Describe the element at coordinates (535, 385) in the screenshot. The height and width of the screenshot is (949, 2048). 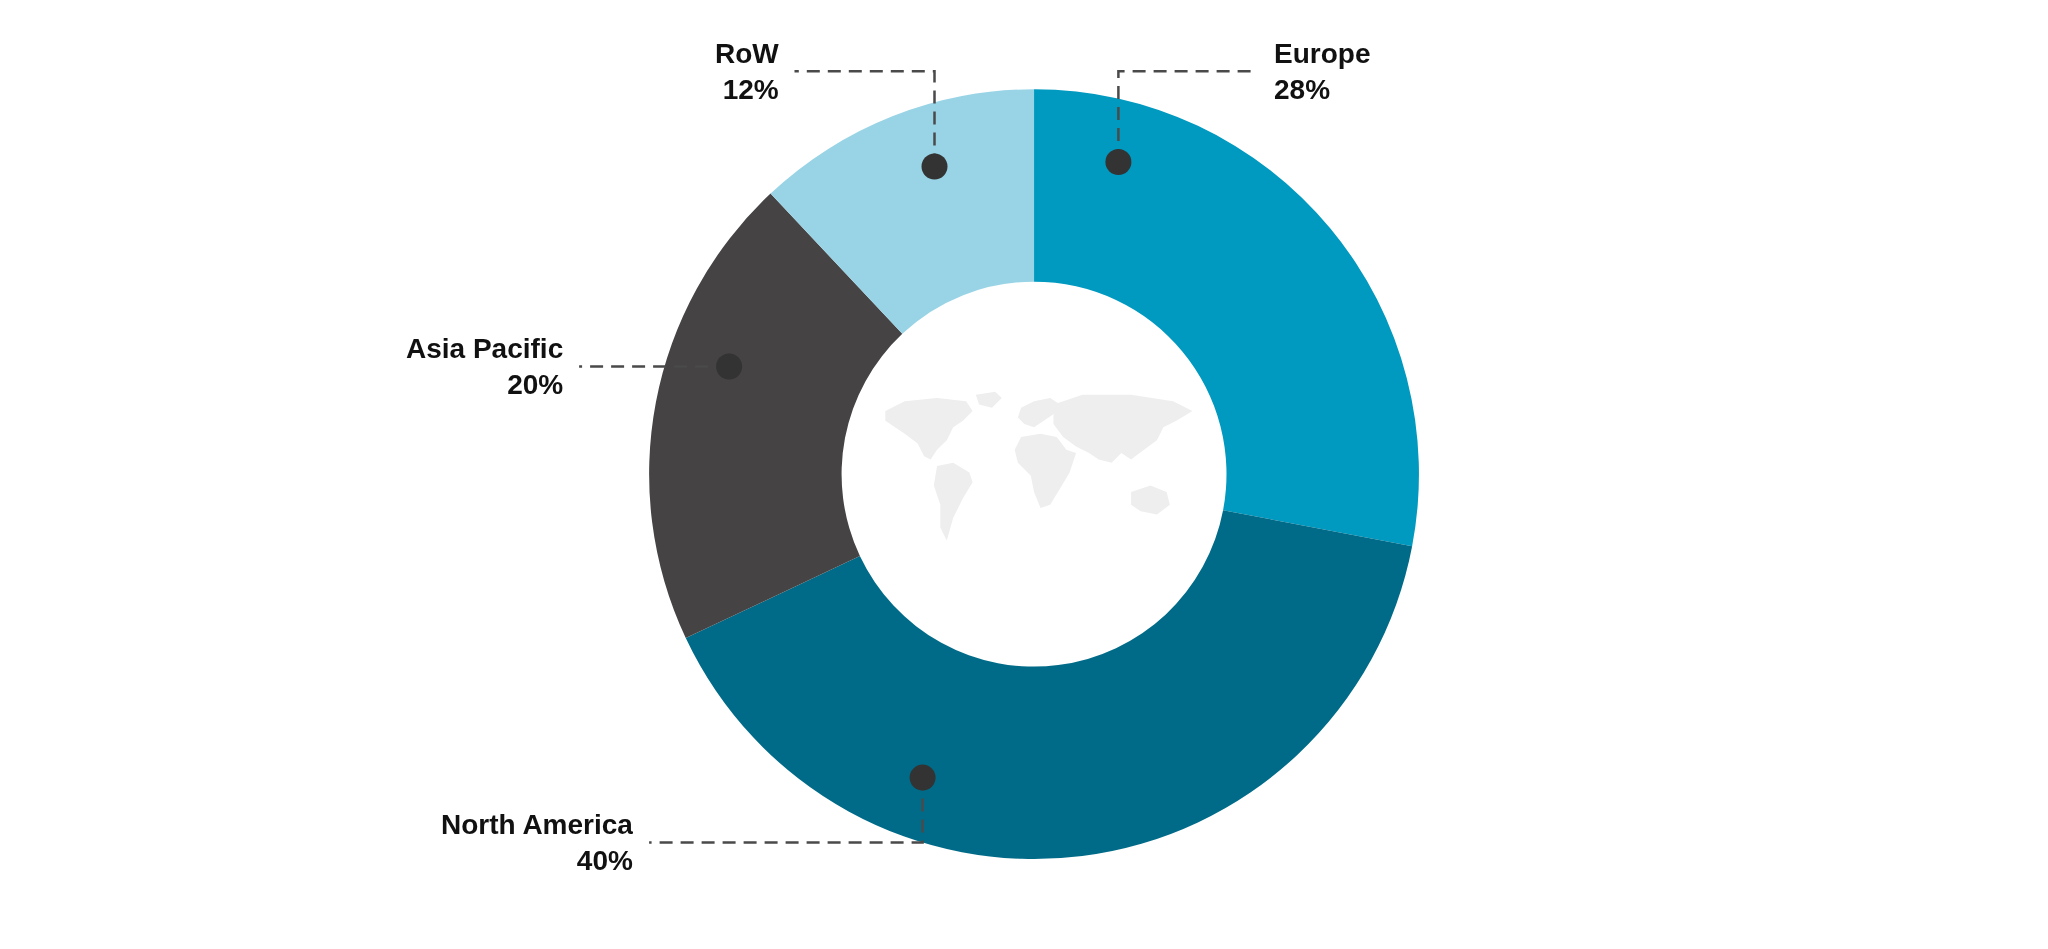
I see `data-label: 20%` at that location.